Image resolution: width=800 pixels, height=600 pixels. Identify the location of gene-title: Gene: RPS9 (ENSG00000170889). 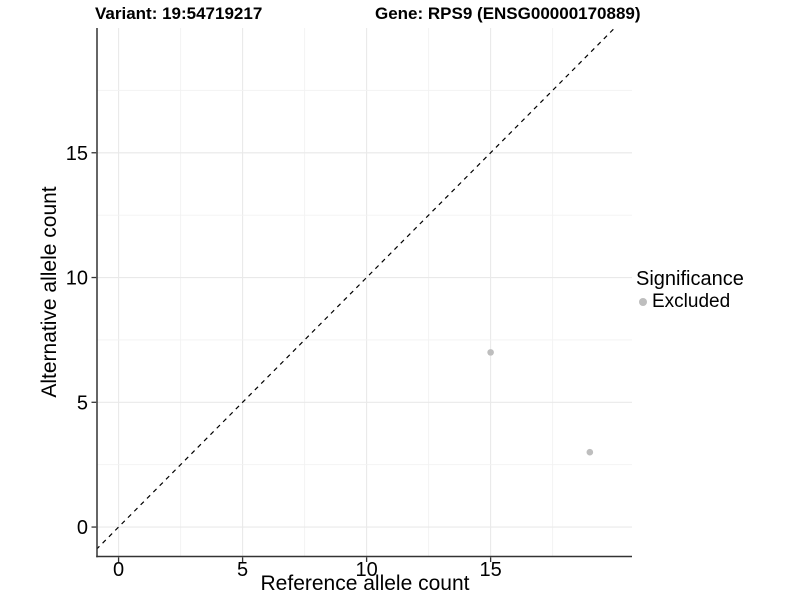
(508, 13).